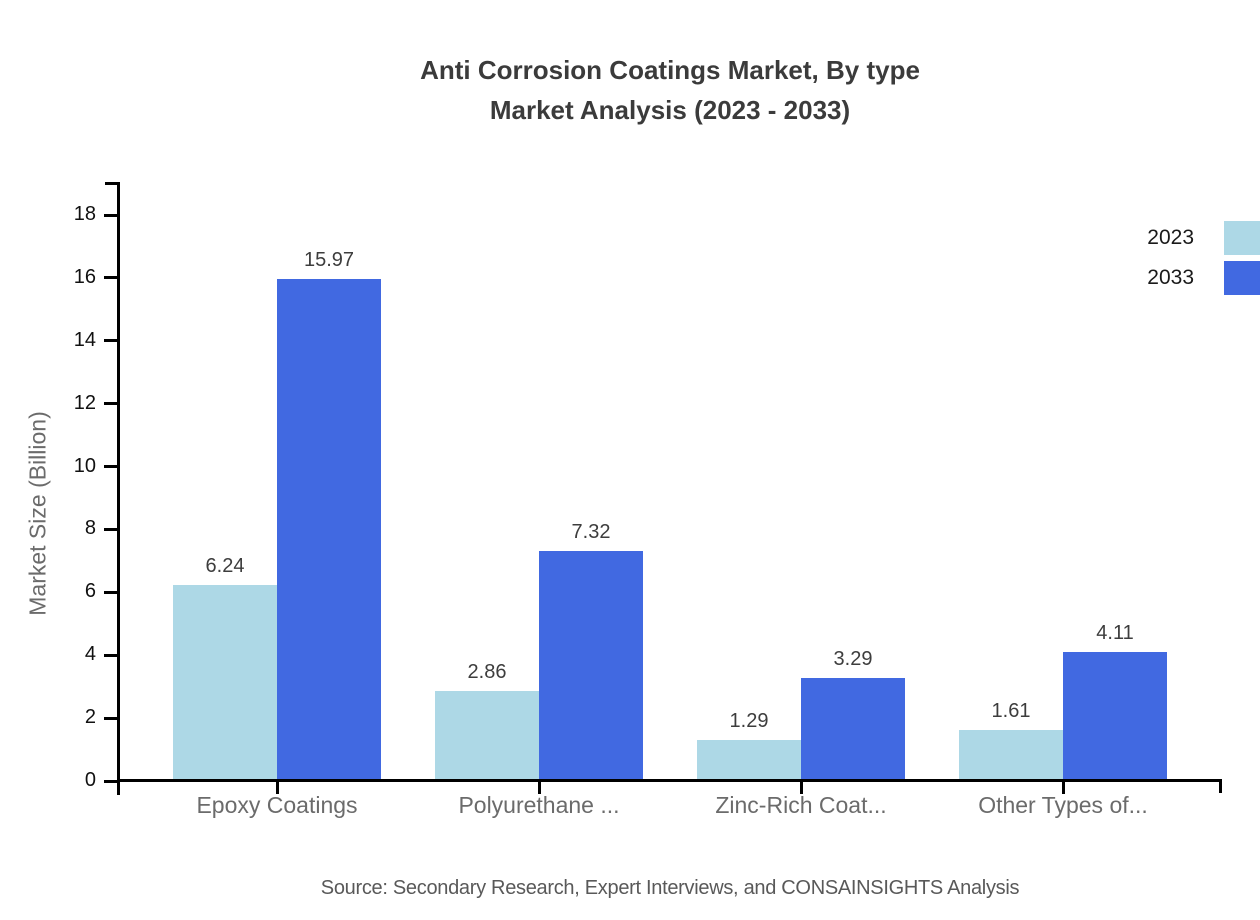 Image resolution: width=1260 pixels, height=920 pixels. Describe the element at coordinates (1242, 278) in the screenshot. I see `legend-swatch-2033` at that location.